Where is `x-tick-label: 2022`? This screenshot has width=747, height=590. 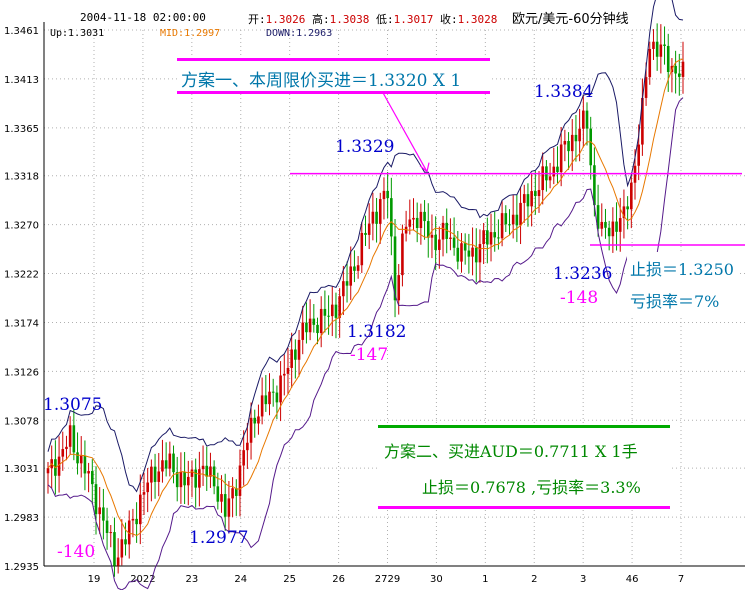
x-tick-label: 2022 is located at coordinates (142, 579).